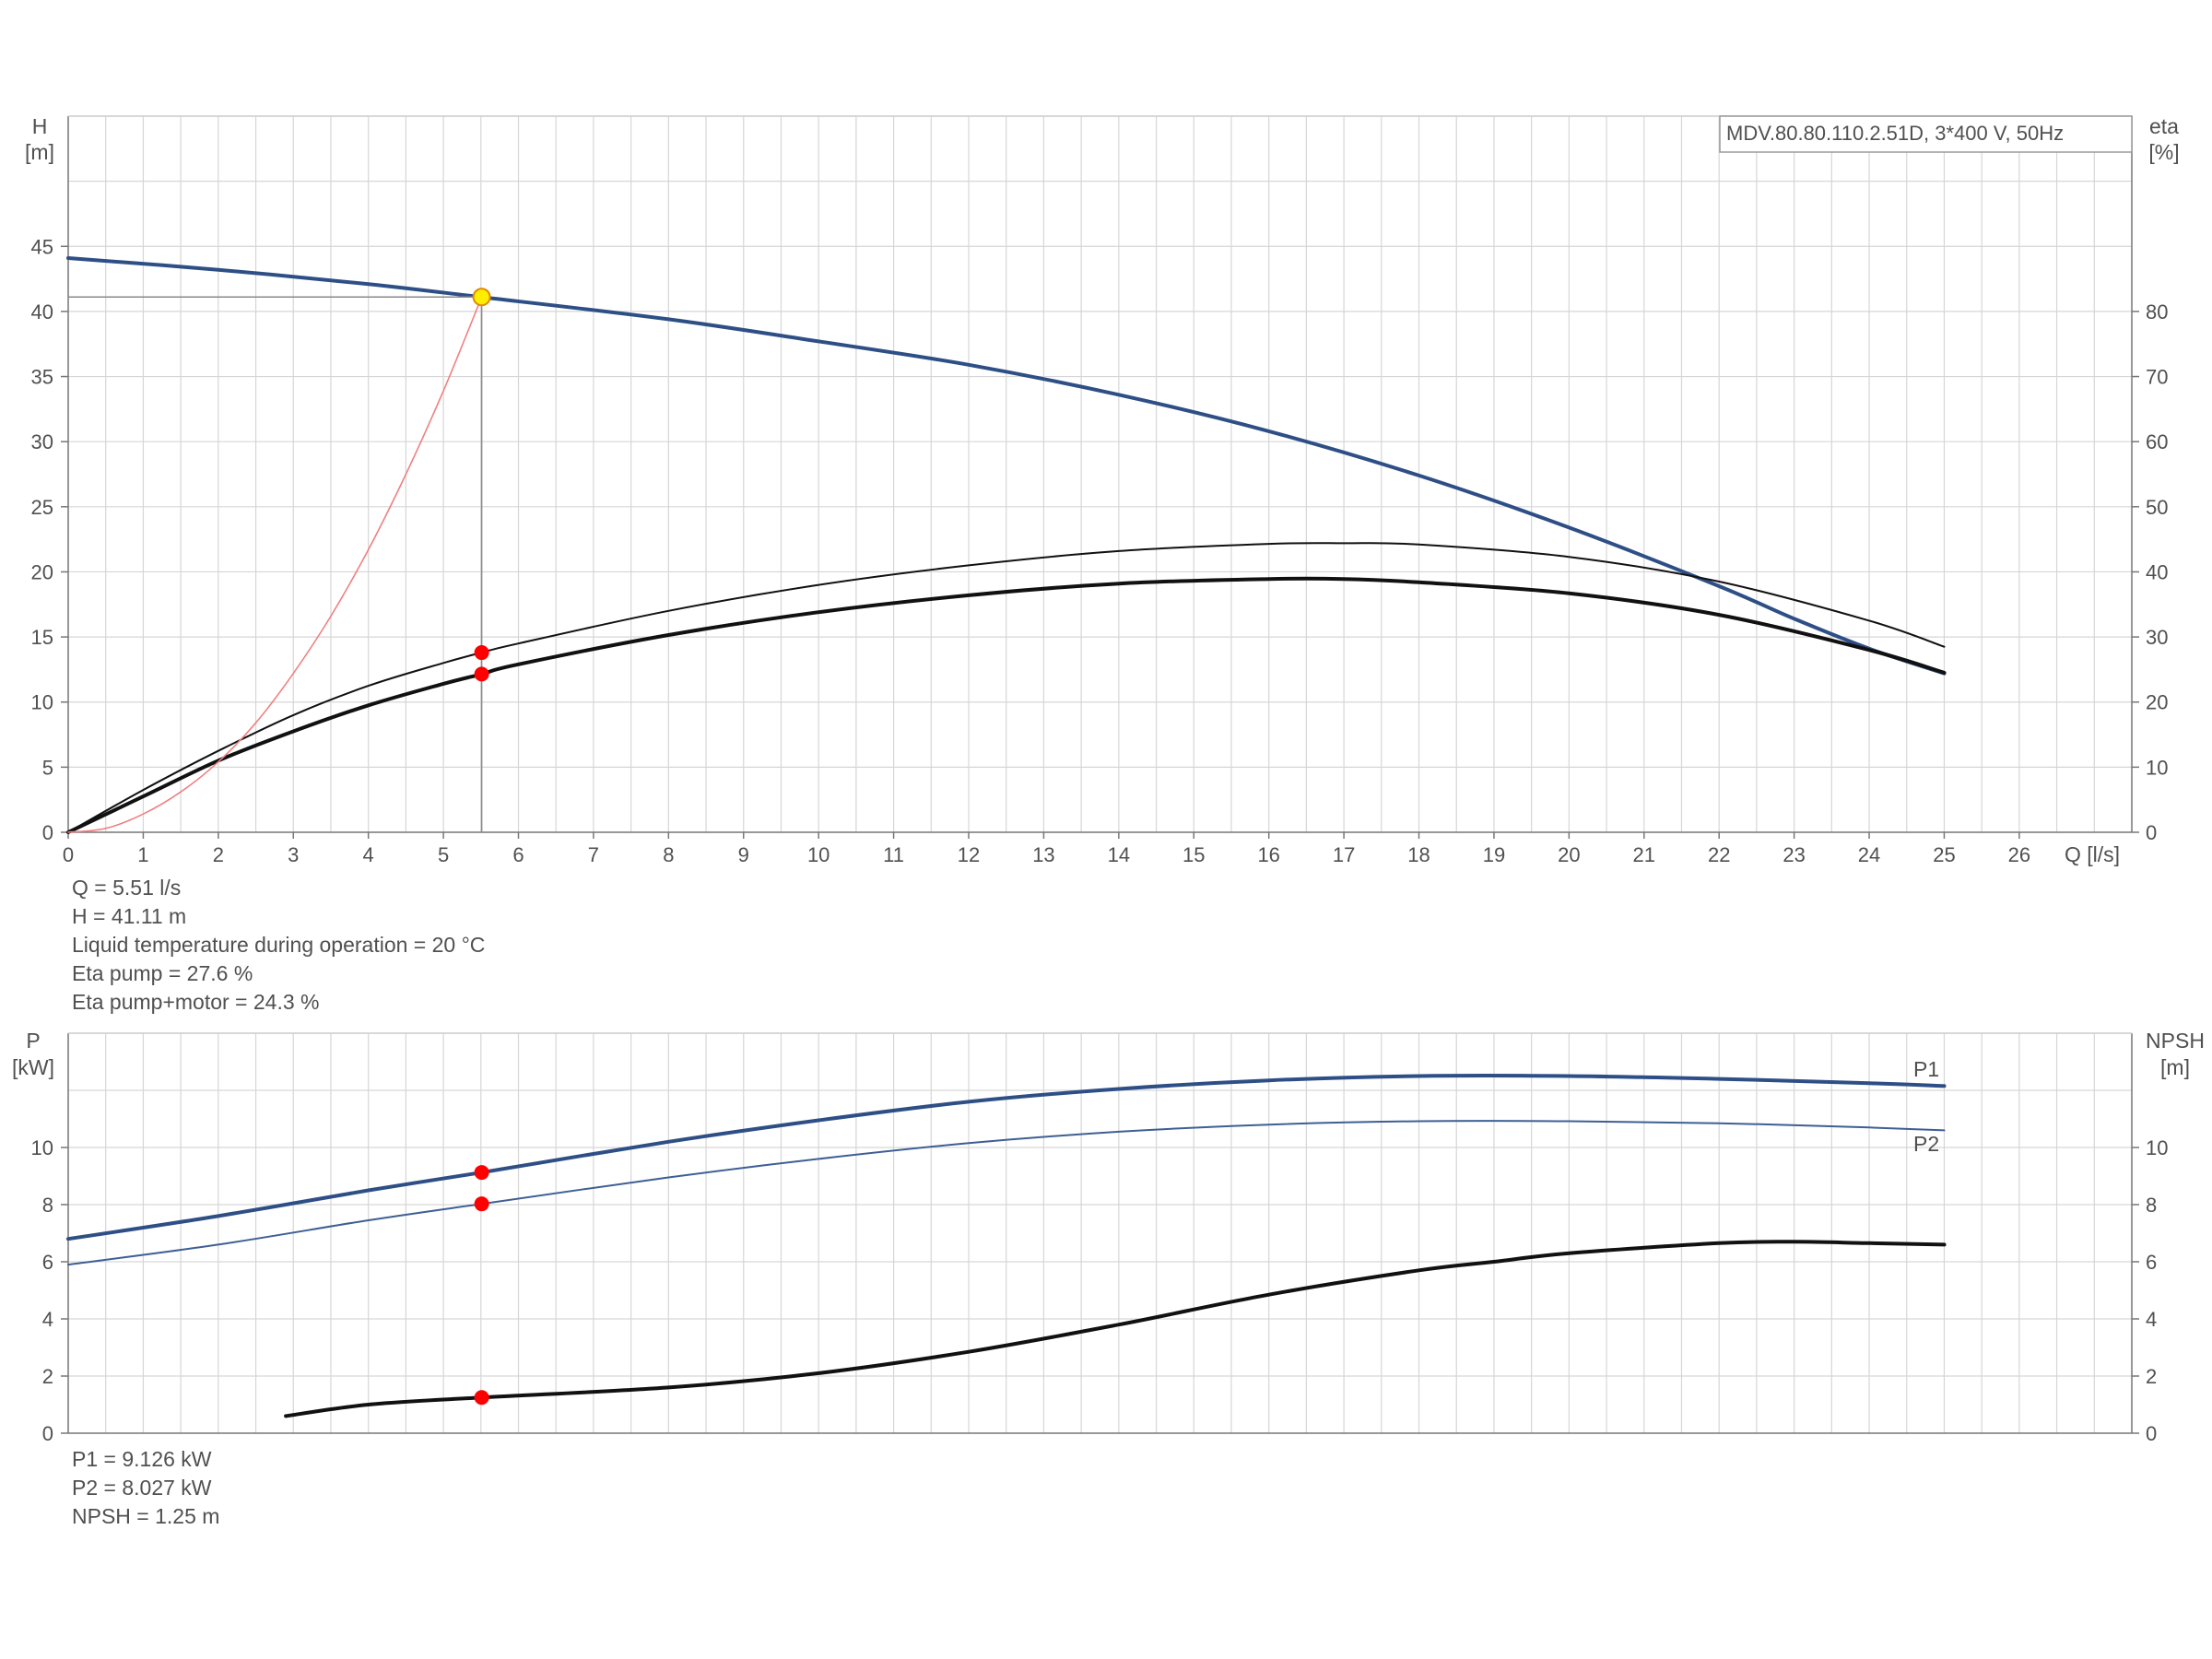 The image size is (2212, 1659). What do you see at coordinates (1006, 1193) in the screenshot?
I see `p2-curve` at bounding box center [1006, 1193].